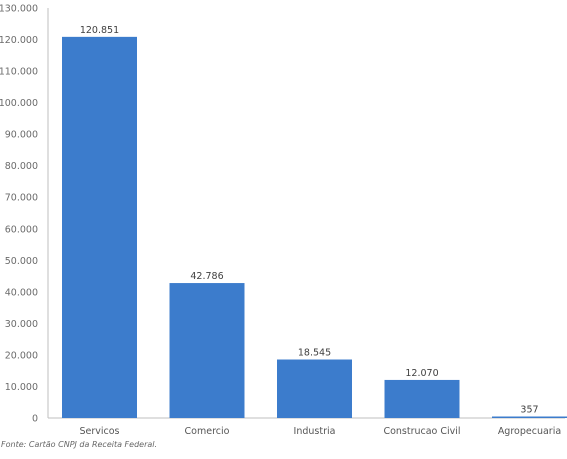  What do you see at coordinates (421, 431) in the screenshot?
I see `x-tick-label: Construcao Civil` at bounding box center [421, 431].